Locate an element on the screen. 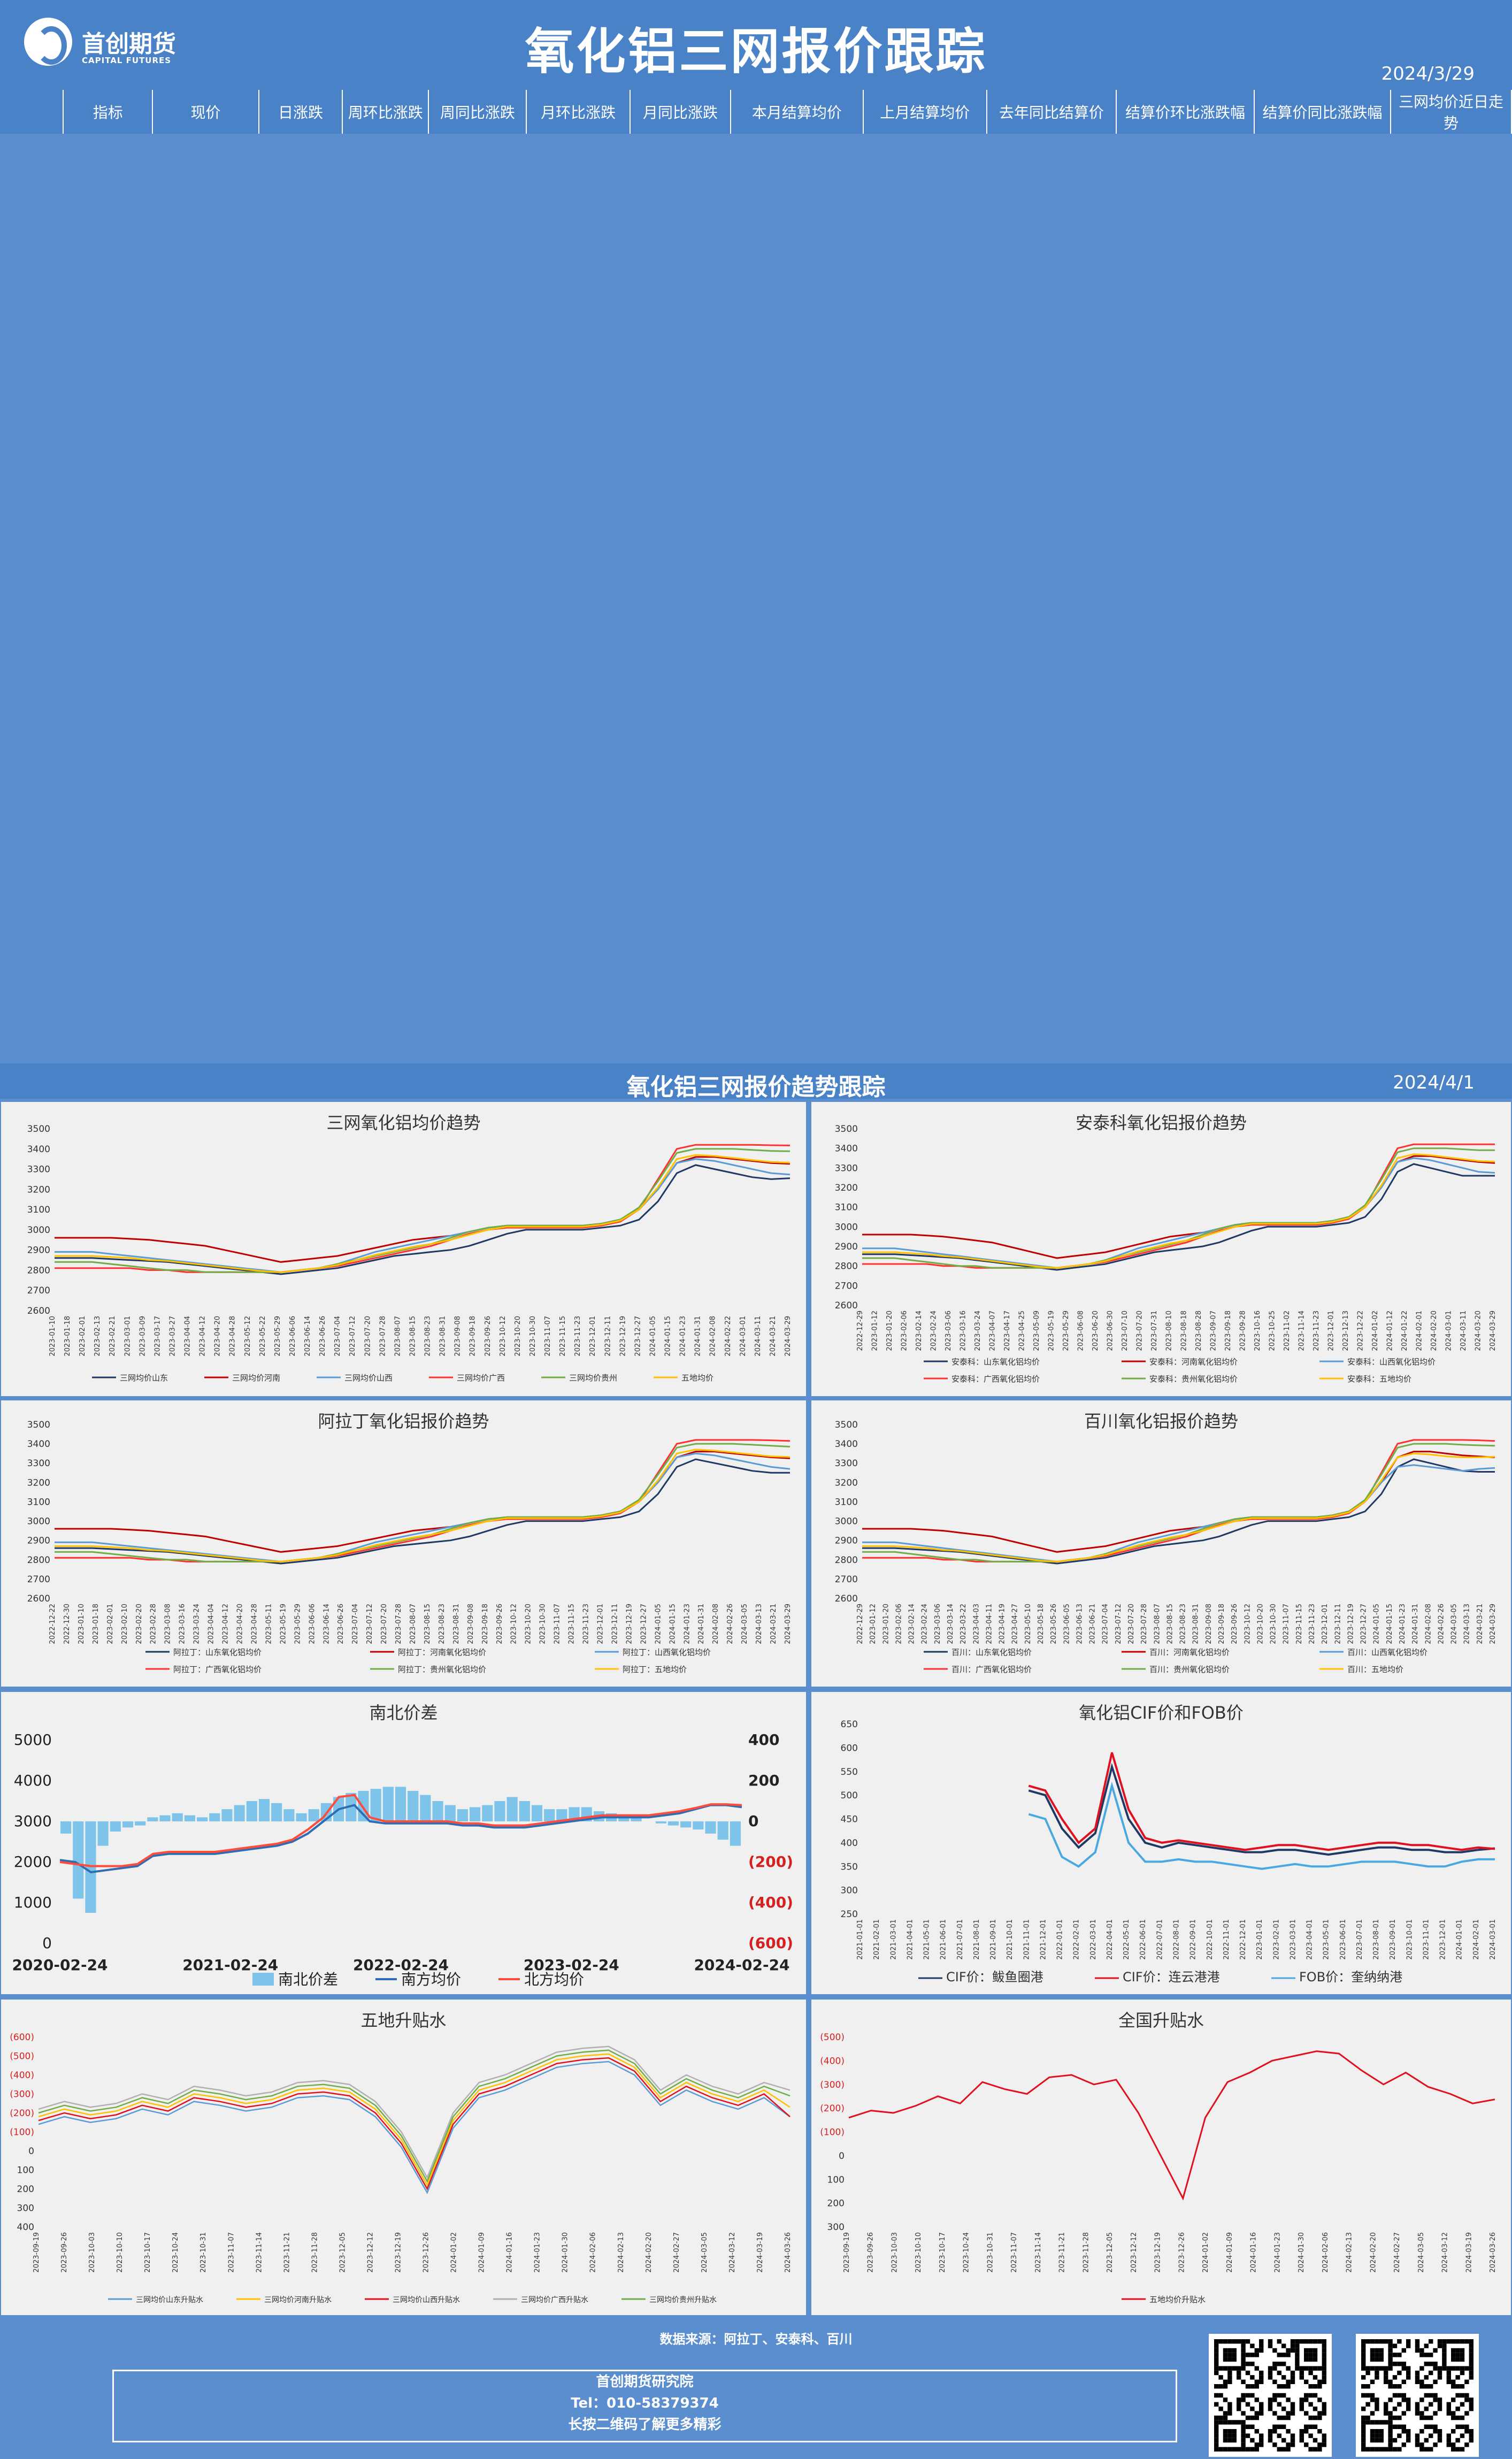 Image resolution: width=1512 pixels, height=2459 pixels. y-tick-label: 3200 is located at coordinates (846, 1188).